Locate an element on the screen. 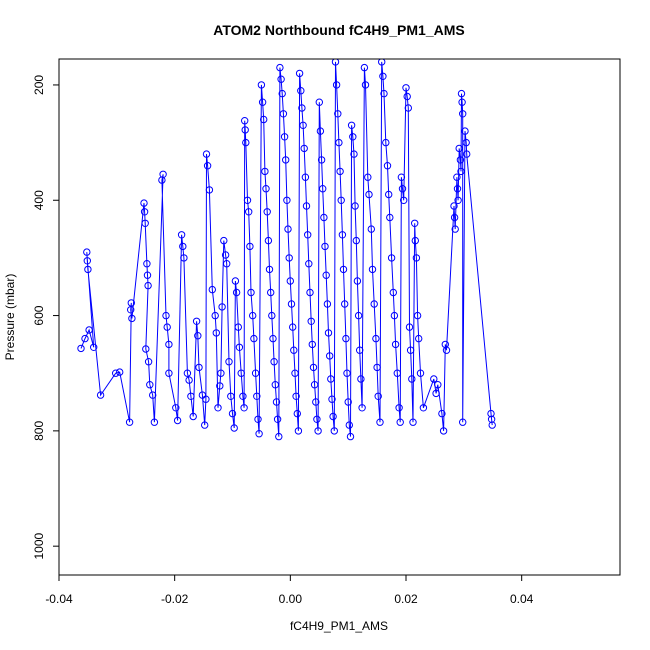 The image size is (650, 650). x-axis-label: fC4H9_PM1_AMS is located at coordinates (339, 626).